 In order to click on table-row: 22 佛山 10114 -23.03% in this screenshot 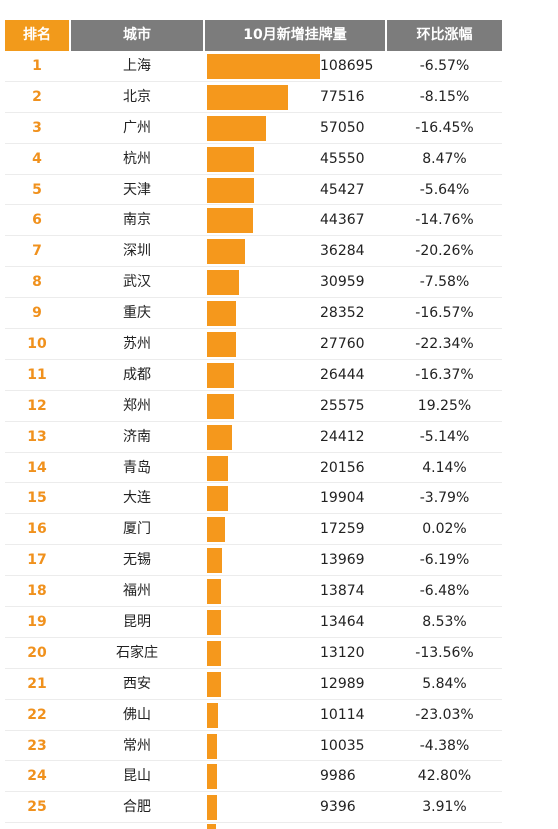, I will do `click(253, 715)`.